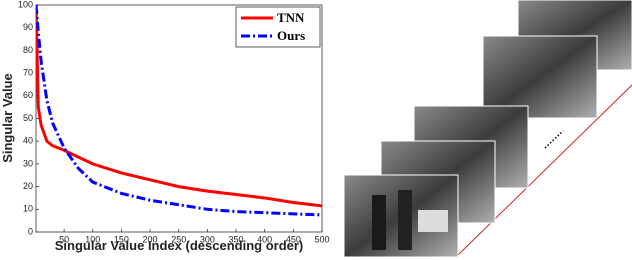  I want to click on y-tick-label: 20, so click(28, 186).